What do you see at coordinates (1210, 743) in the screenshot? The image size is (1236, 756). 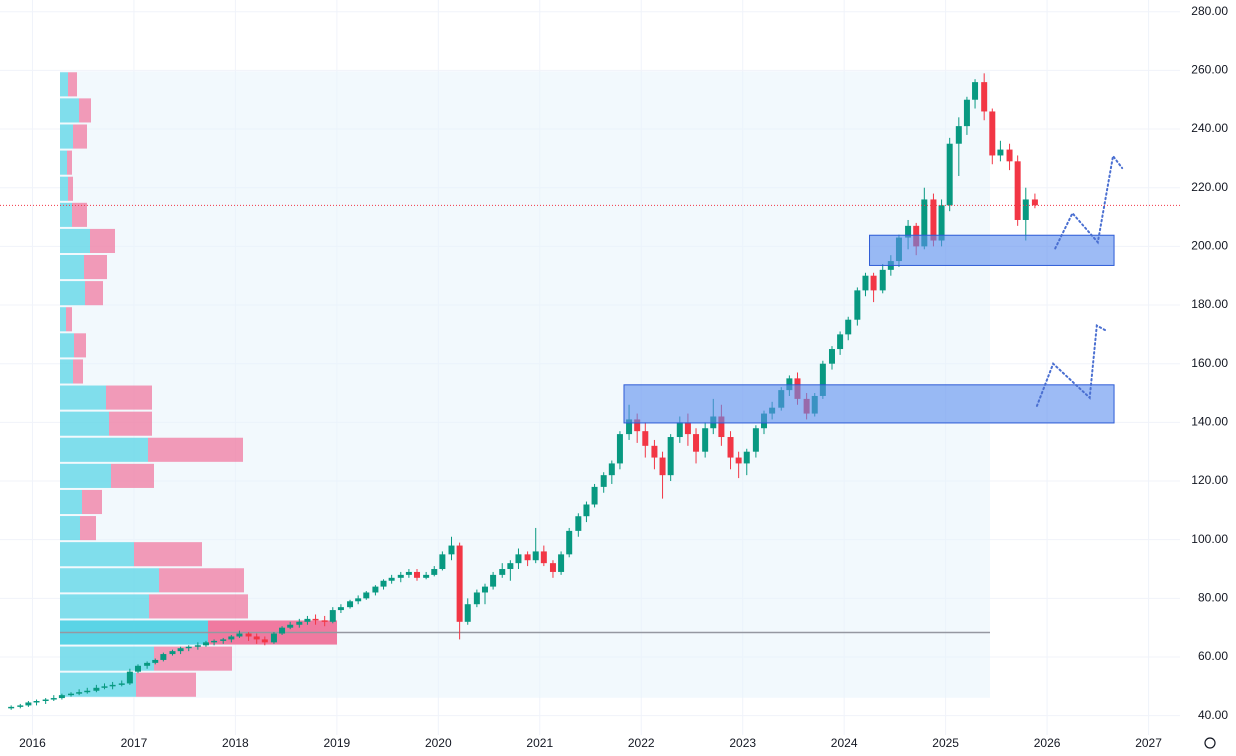 I see `settings-icon` at bounding box center [1210, 743].